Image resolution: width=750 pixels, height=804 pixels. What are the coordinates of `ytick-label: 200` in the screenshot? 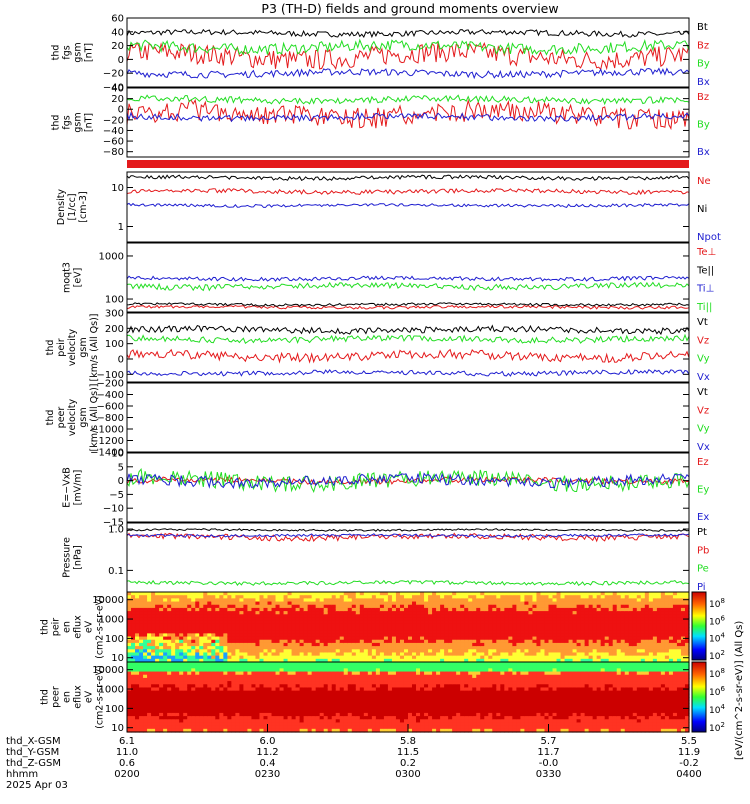 It's located at (114, 329).